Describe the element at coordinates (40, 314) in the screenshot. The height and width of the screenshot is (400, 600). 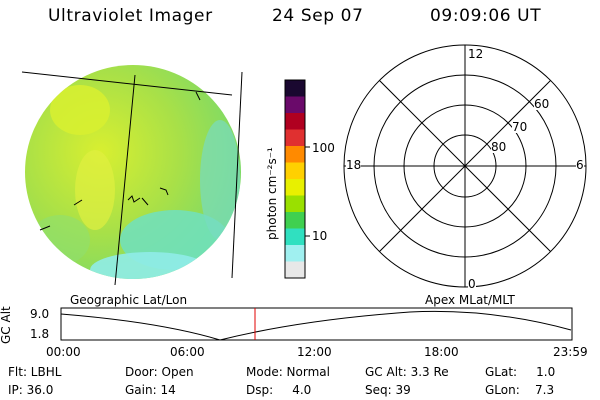
I see `y-tick-9: 9.0` at that location.